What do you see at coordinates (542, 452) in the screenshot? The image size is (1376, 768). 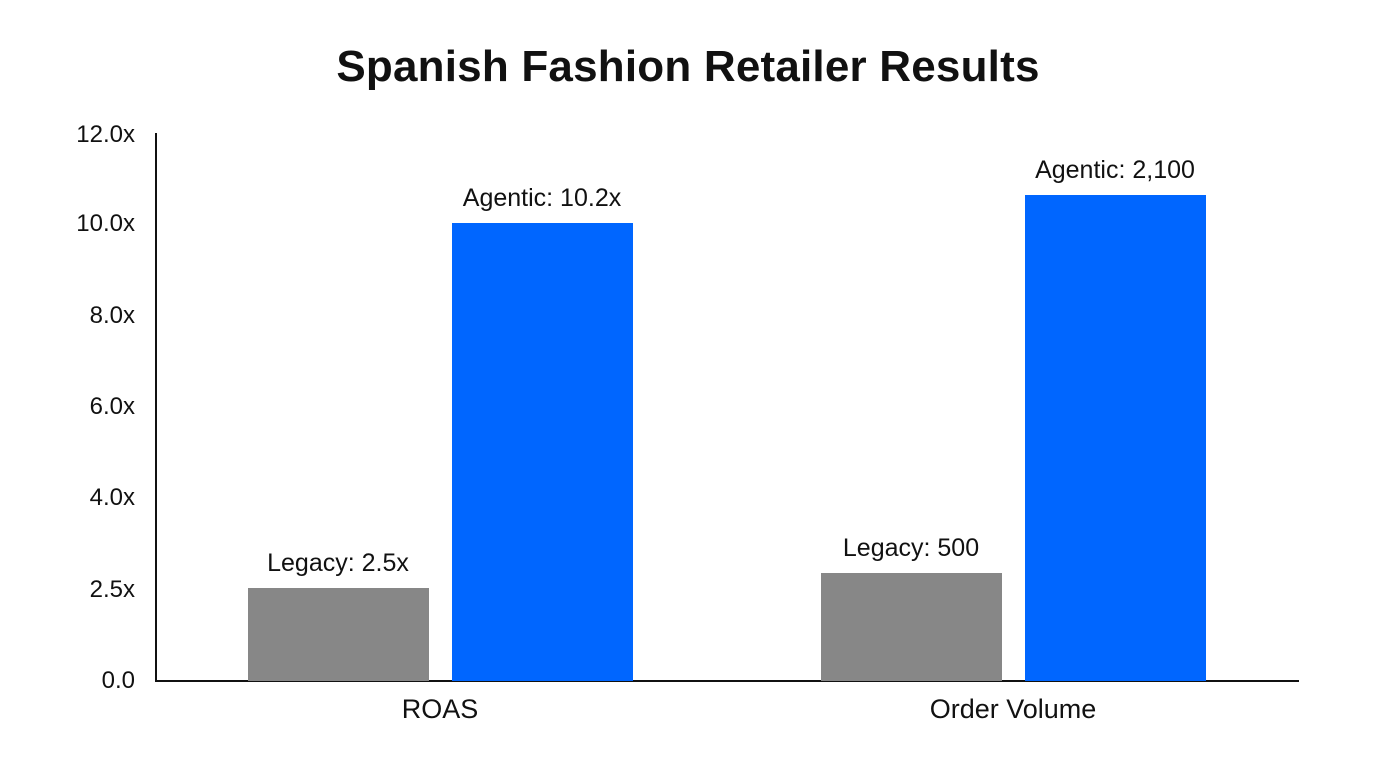 I see `bar-agentic-roas` at bounding box center [542, 452].